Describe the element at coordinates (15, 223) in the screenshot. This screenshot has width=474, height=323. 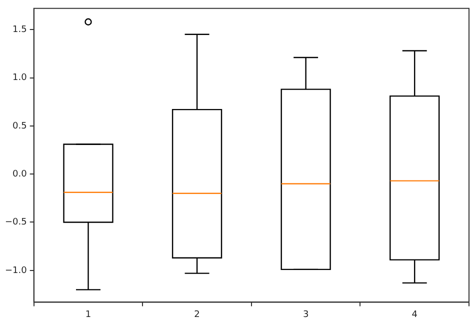
I see `y-tick-label: −0.5` at that location.